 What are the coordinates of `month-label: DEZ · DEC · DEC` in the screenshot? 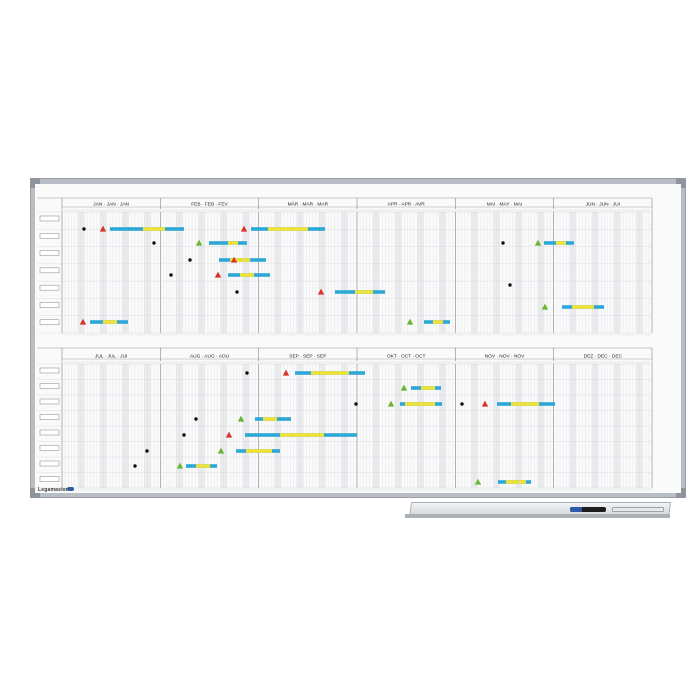 It's located at (603, 357).